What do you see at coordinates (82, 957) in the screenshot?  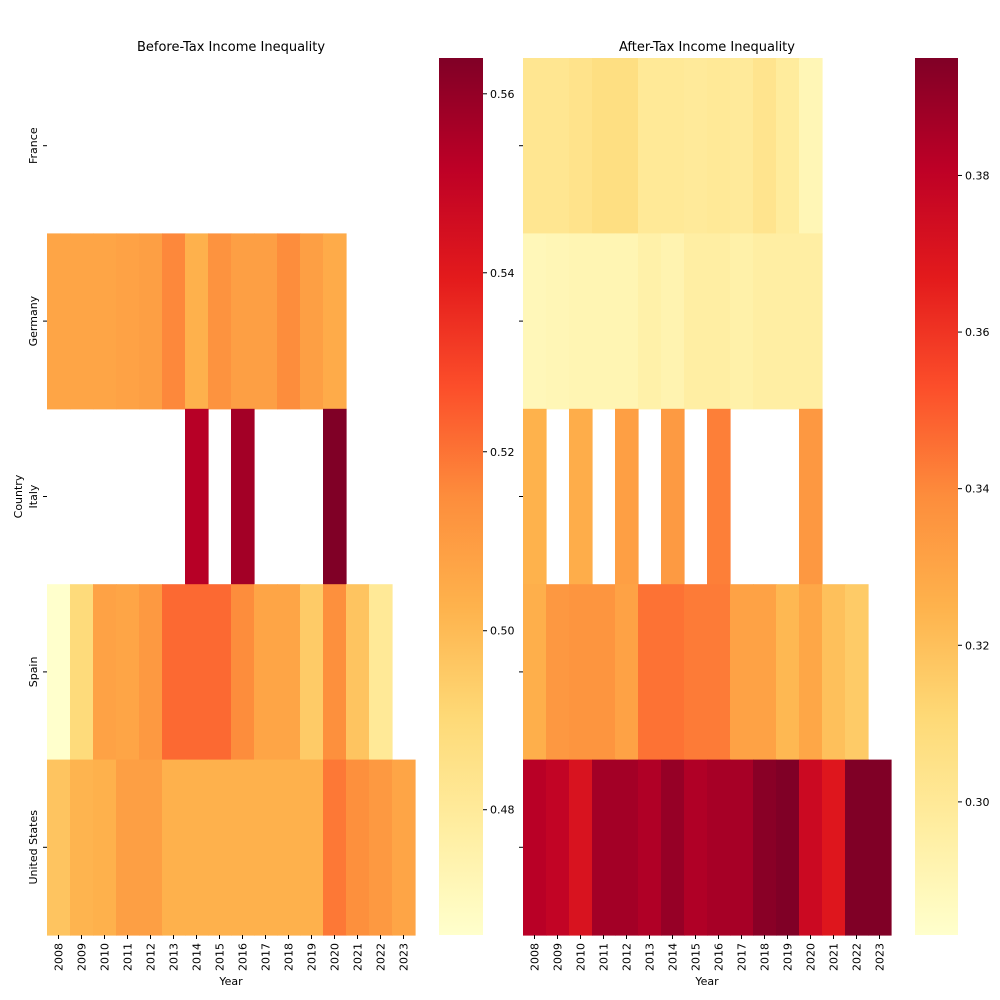 I see `x-tick-label: 2009` at bounding box center [82, 957].